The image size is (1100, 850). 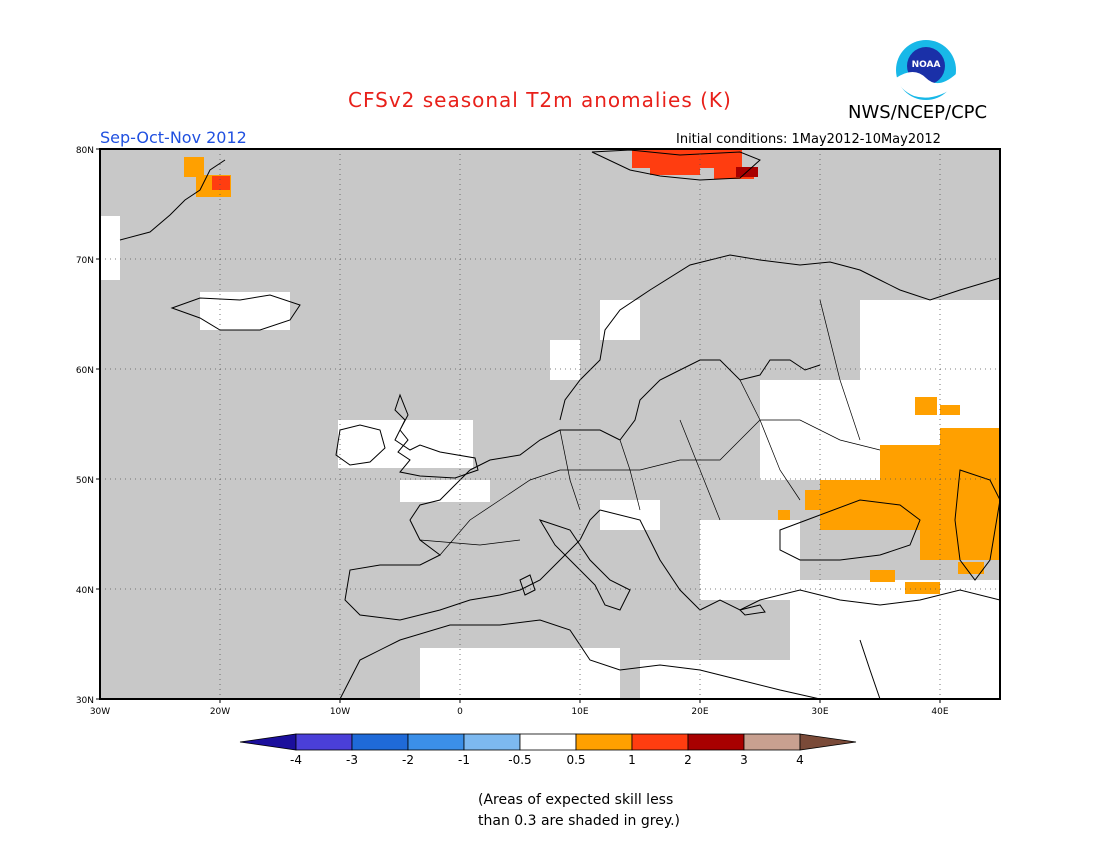 What do you see at coordinates (699, 712) in the screenshot?
I see `lon-label: 20E` at bounding box center [699, 712].